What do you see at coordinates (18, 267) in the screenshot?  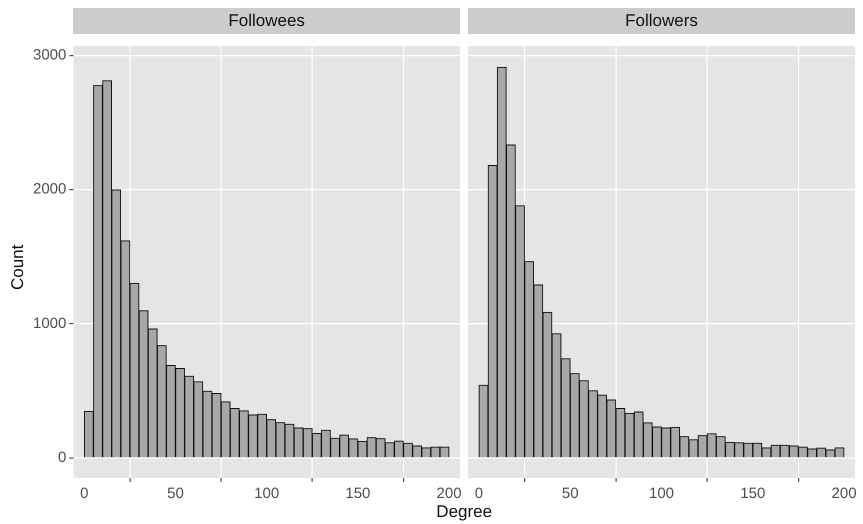 I see `y-axis-title: Count` at bounding box center [18, 267].